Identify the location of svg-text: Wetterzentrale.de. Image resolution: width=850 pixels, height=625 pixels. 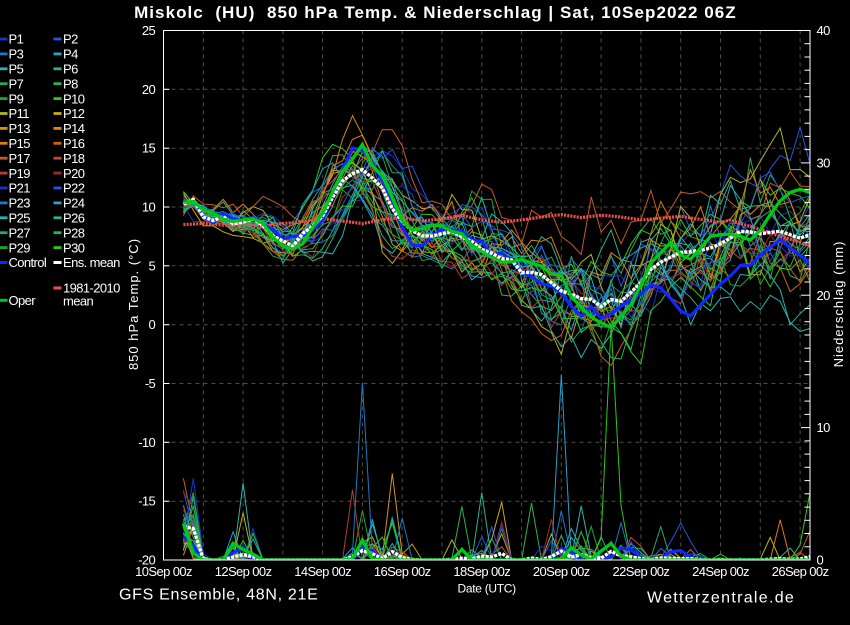
(721, 598).